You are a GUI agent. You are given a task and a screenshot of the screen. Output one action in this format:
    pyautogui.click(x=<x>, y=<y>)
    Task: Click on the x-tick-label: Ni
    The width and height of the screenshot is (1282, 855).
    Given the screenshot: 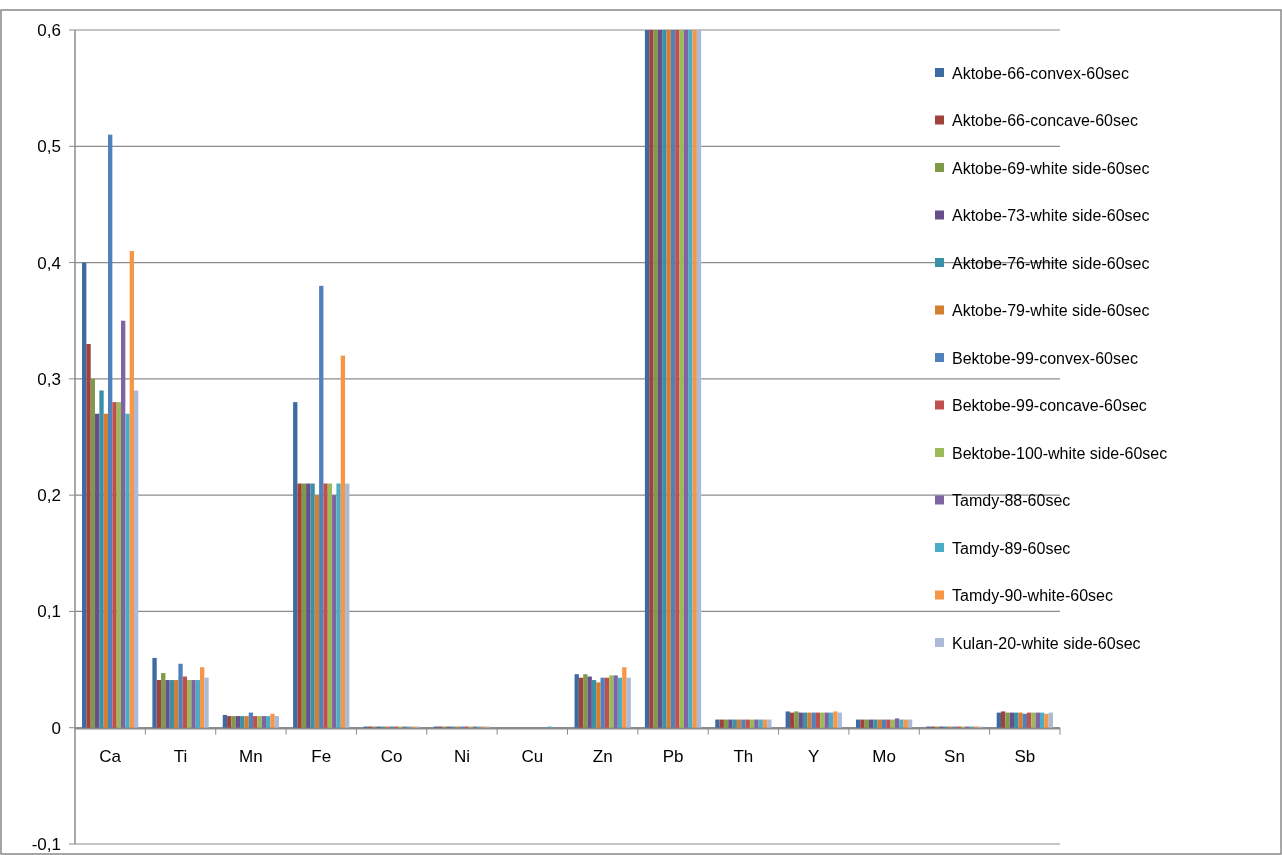 What is the action you would take?
    pyautogui.click(x=461, y=756)
    